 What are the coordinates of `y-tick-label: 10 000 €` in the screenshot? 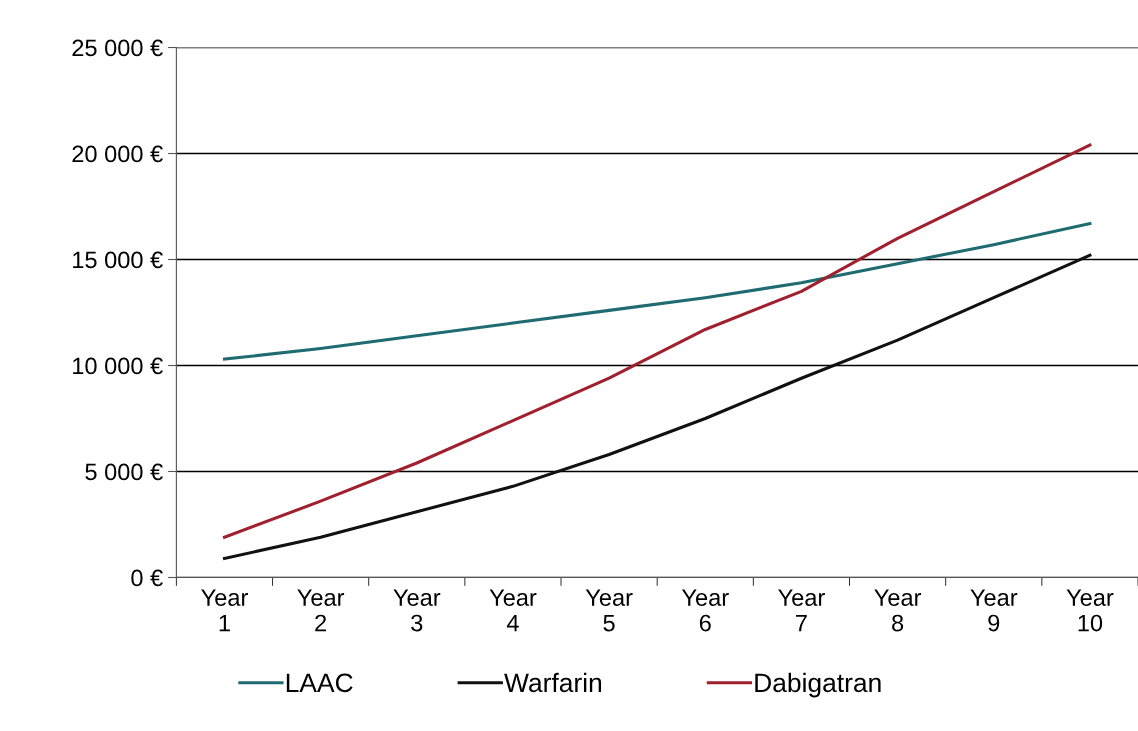 It's located at (118, 366).